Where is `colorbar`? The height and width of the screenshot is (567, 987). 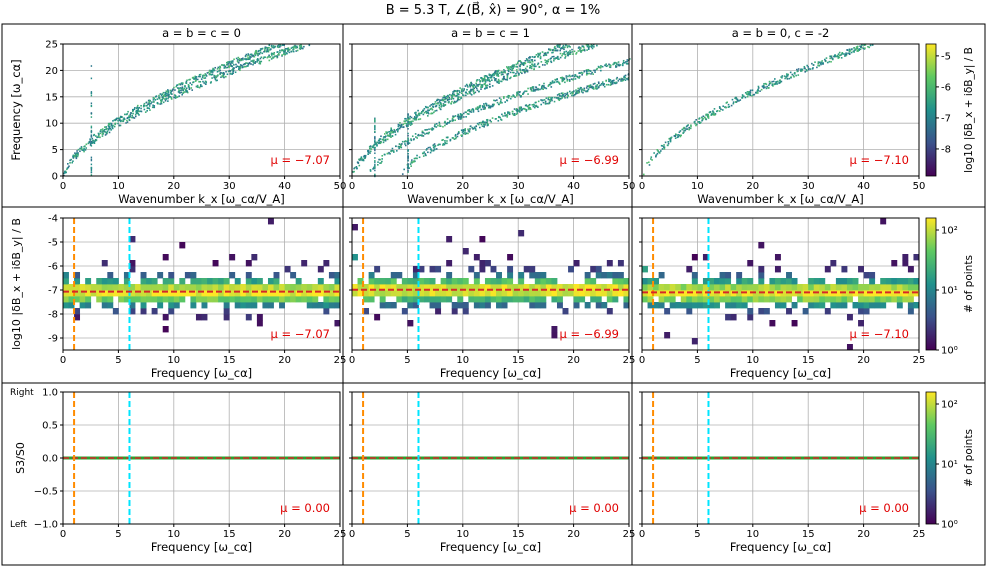 colorbar is located at coordinates (931, 284).